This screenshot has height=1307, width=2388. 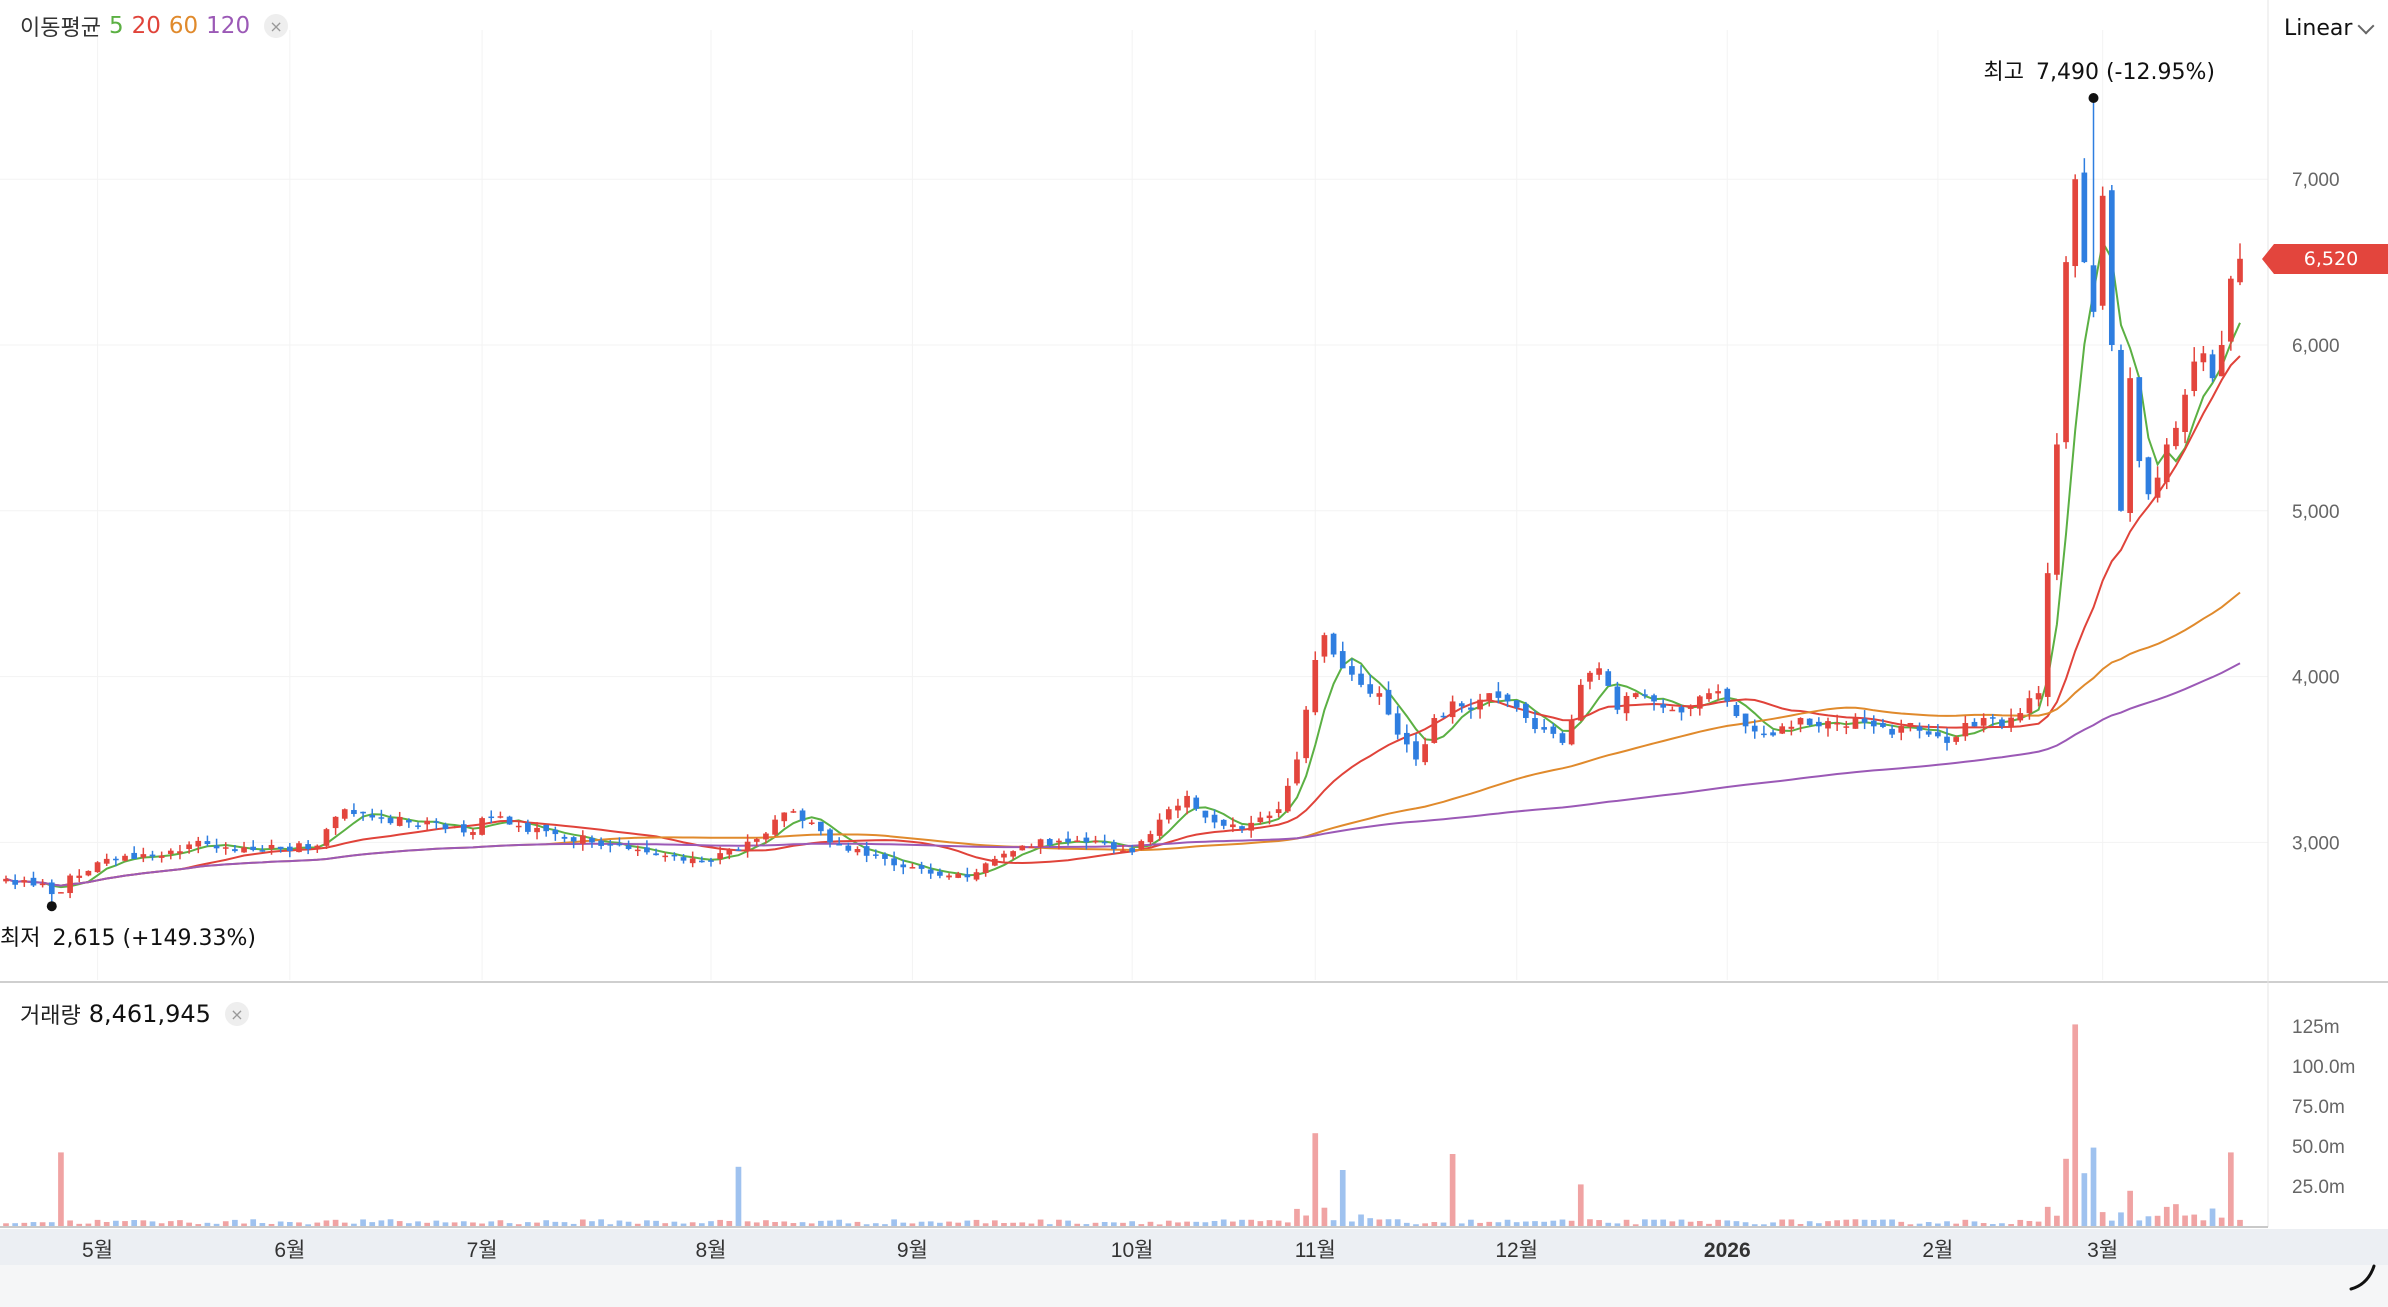 What do you see at coordinates (51, 906) in the screenshot?
I see `low-marker` at bounding box center [51, 906].